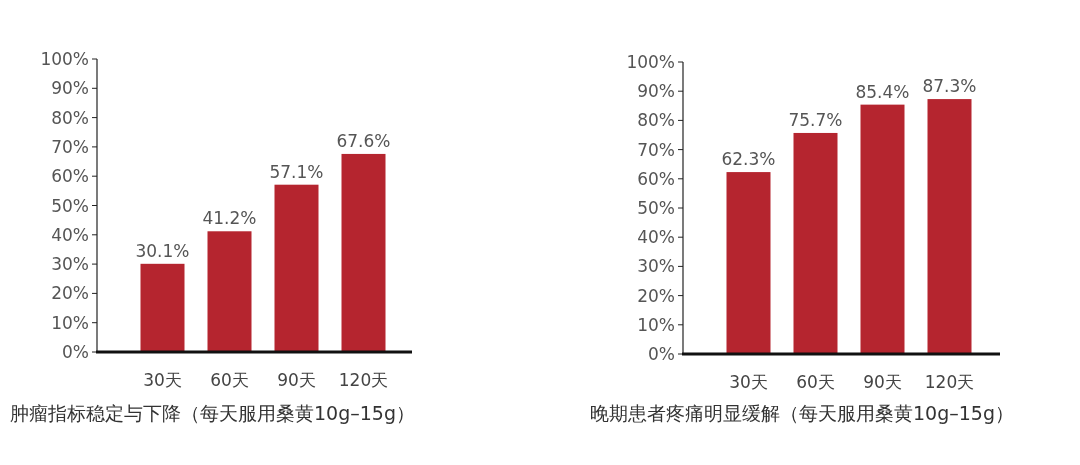 The image size is (1080, 465). Describe the element at coordinates (882, 91) in the screenshot. I see `data-label: 85.4%` at that location.